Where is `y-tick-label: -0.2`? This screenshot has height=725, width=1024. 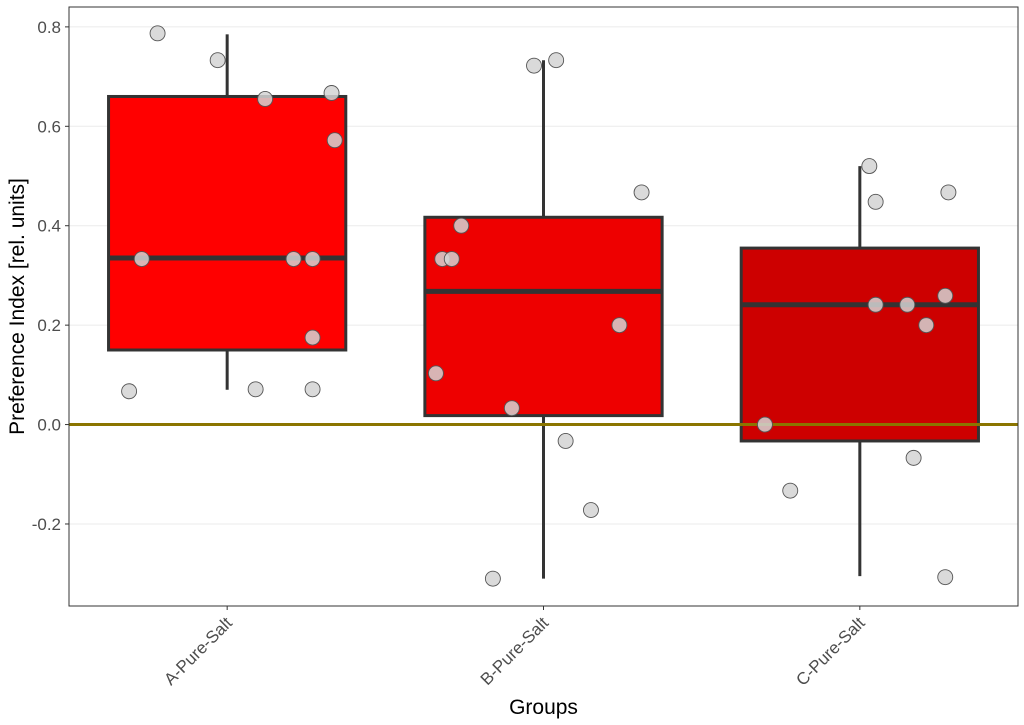 y-tick-label: -0.2 is located at coordinates (46, 524).